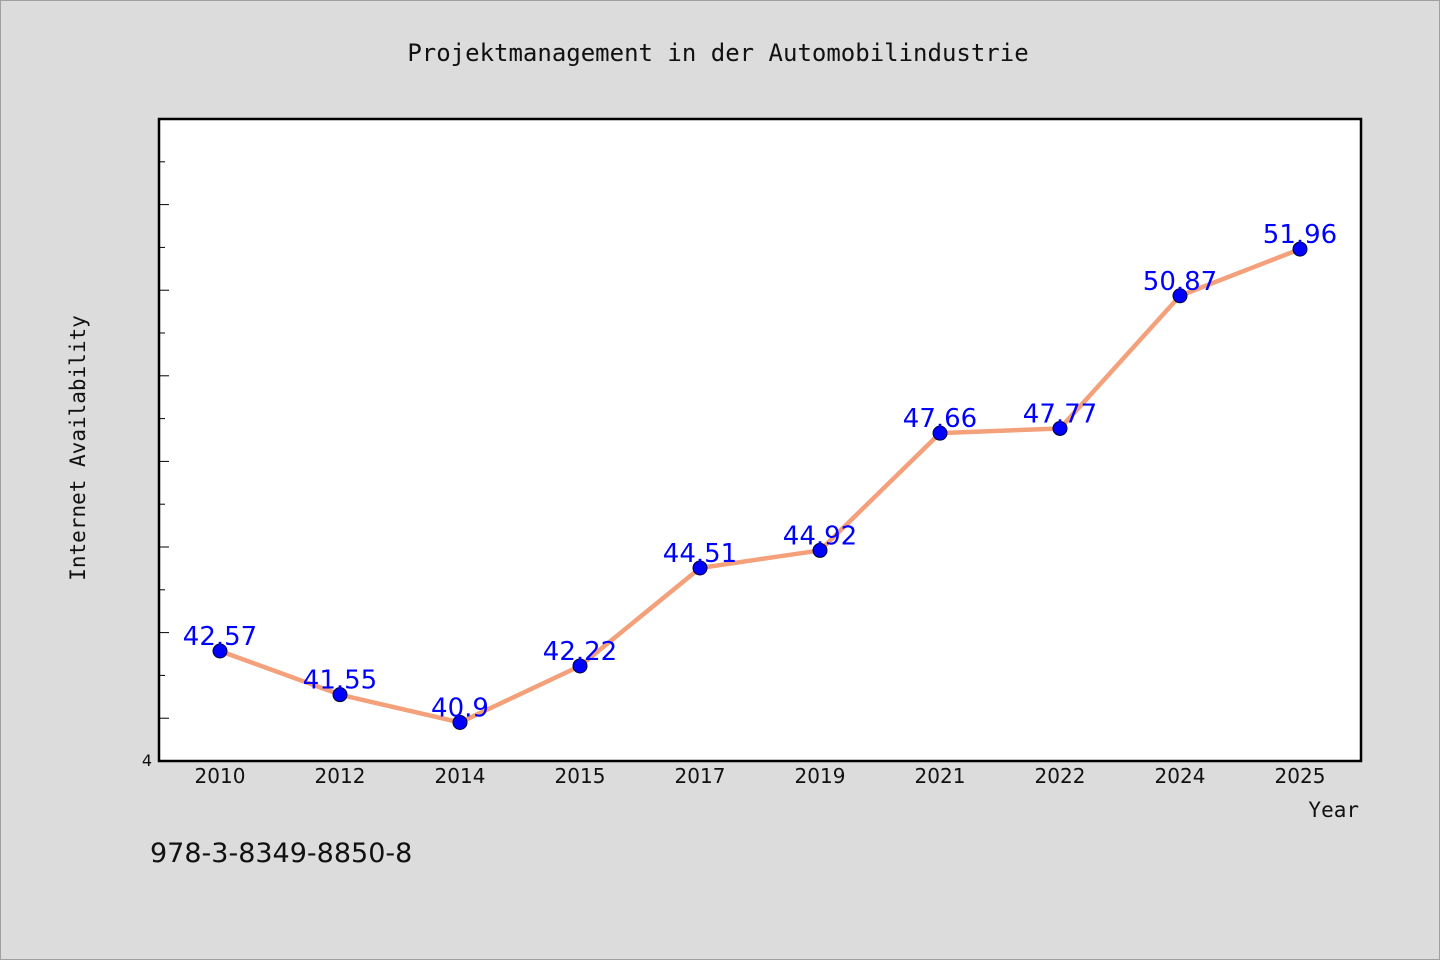 This screenshot has width=1440, height=960. What do you see at coordinates (1300, 235) in the screenshot?
I see `data-label: 51.96` at bounding box center [1300, 235].